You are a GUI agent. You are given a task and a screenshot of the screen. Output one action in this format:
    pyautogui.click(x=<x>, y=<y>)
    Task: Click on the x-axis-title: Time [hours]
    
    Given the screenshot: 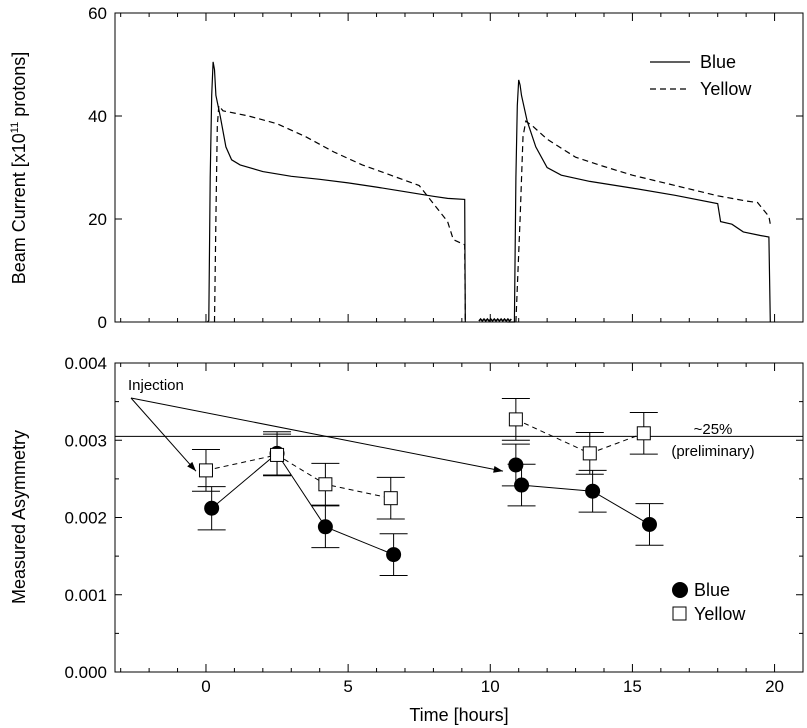 What is the action you would take?
    pyautogui.click(x=458, y=715)
    